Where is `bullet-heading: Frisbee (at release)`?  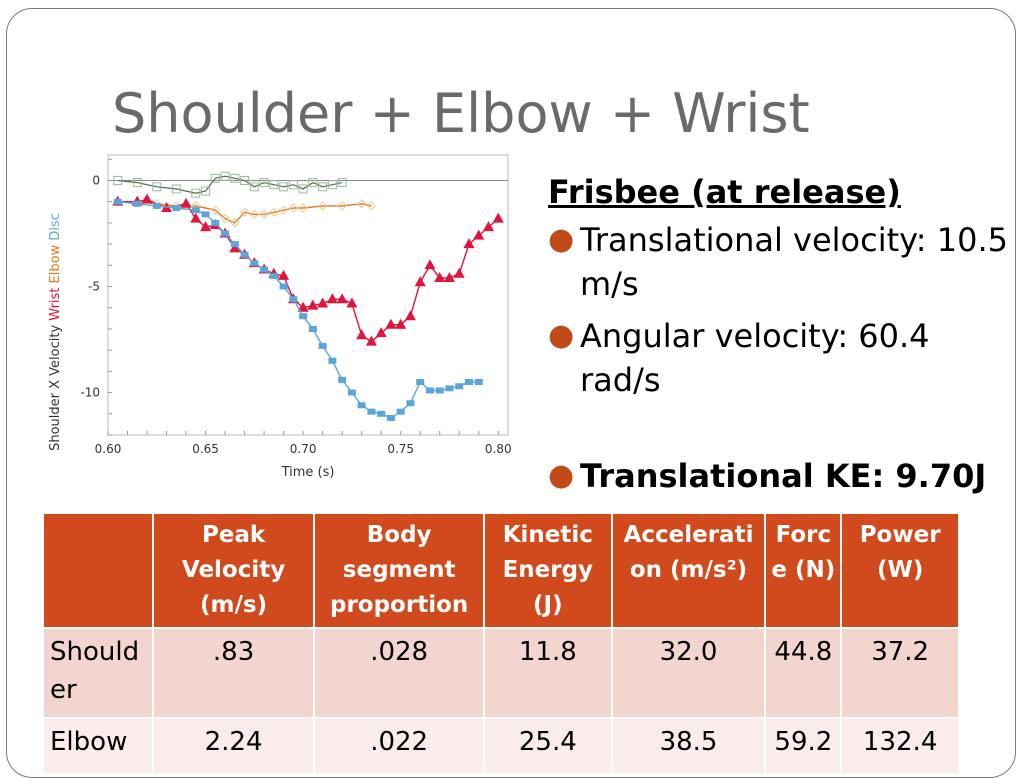 bullet-heading: Frisbee (at release) is located at coordinates (724, 192).